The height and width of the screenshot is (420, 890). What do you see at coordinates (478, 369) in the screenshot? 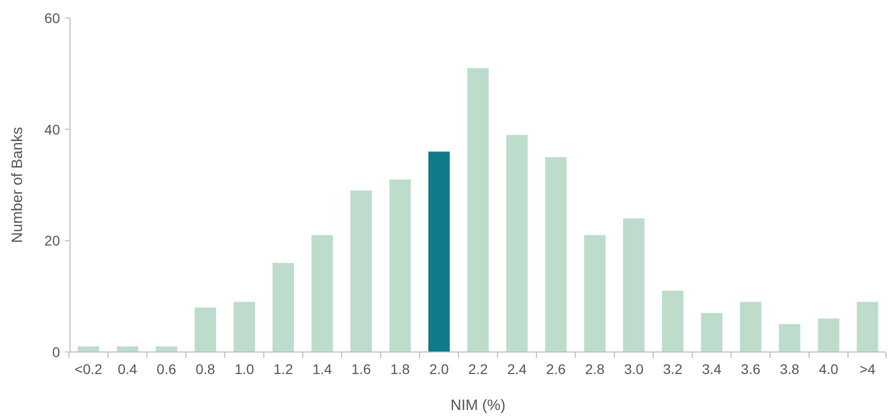
I see `x-tick-label: 2.2` at bounding box center [478, 369].